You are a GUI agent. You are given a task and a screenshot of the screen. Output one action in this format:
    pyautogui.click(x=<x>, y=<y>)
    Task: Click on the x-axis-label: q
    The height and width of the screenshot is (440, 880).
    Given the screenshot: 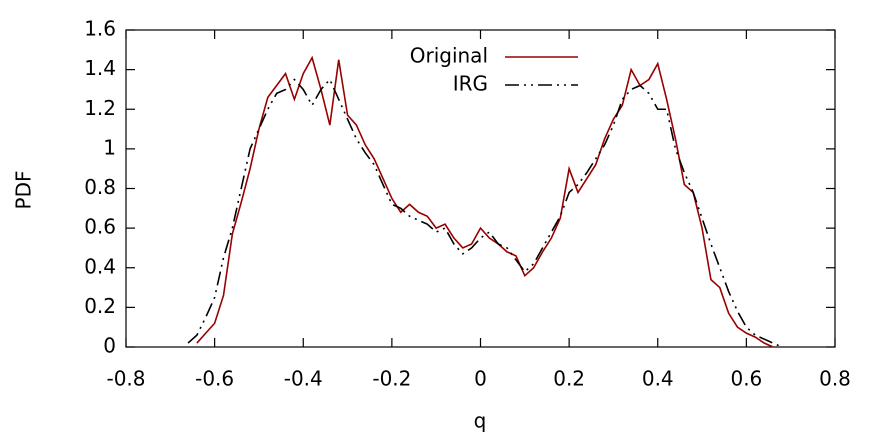 What is the action you would take?
    pyautogui.click(x=480, y=421)
    